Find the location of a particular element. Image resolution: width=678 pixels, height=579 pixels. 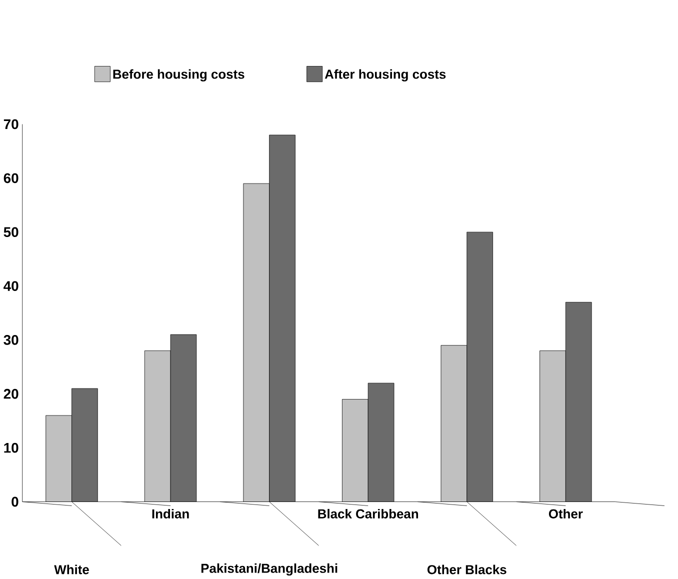

y-tick-label: 50 is located at coordinates (11, 232).